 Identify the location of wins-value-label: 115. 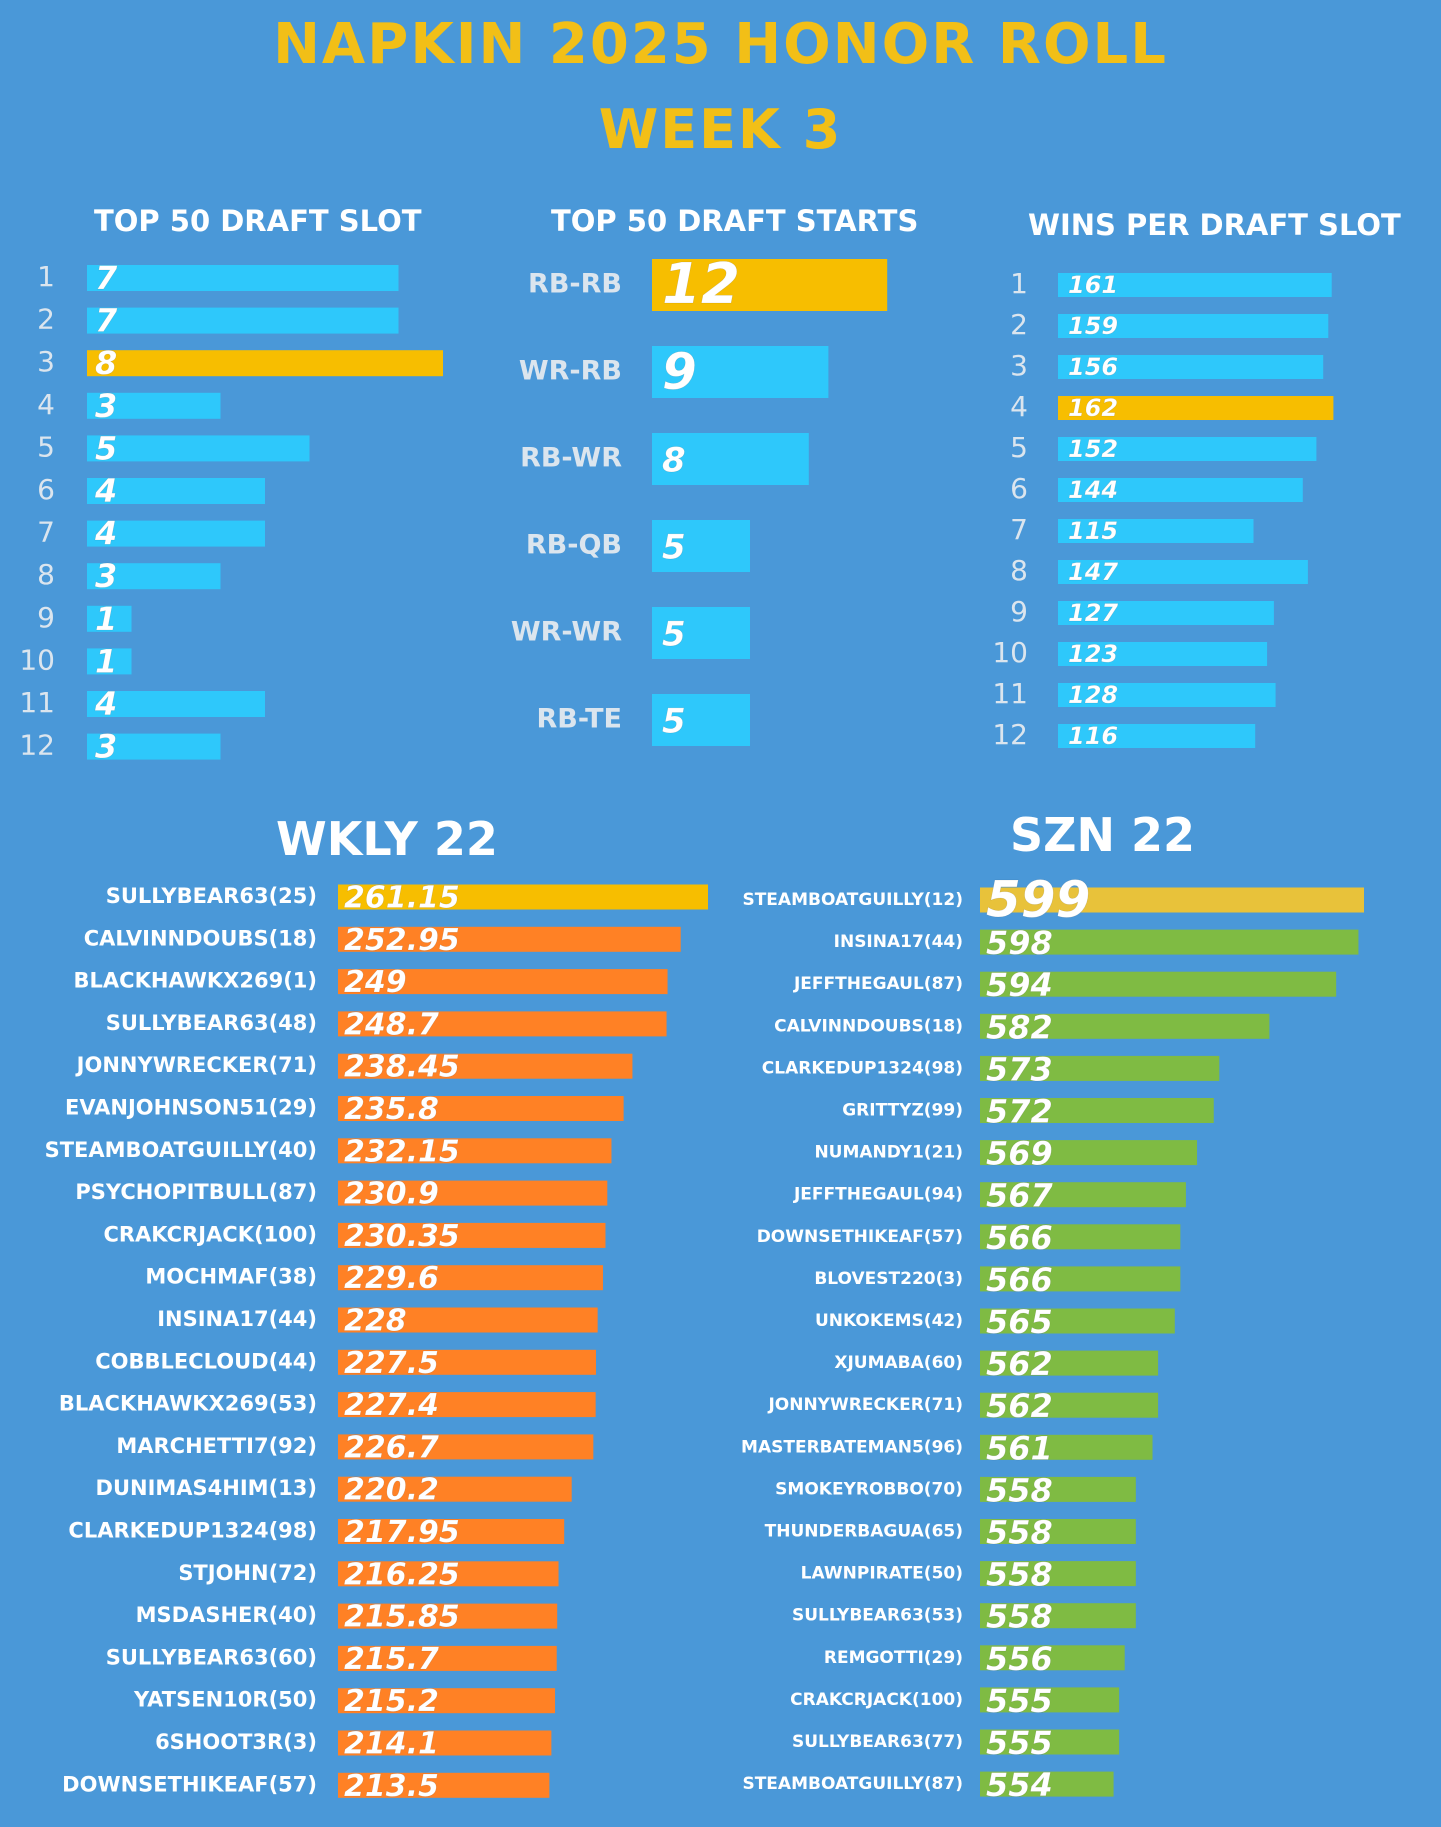
(1093, 531).